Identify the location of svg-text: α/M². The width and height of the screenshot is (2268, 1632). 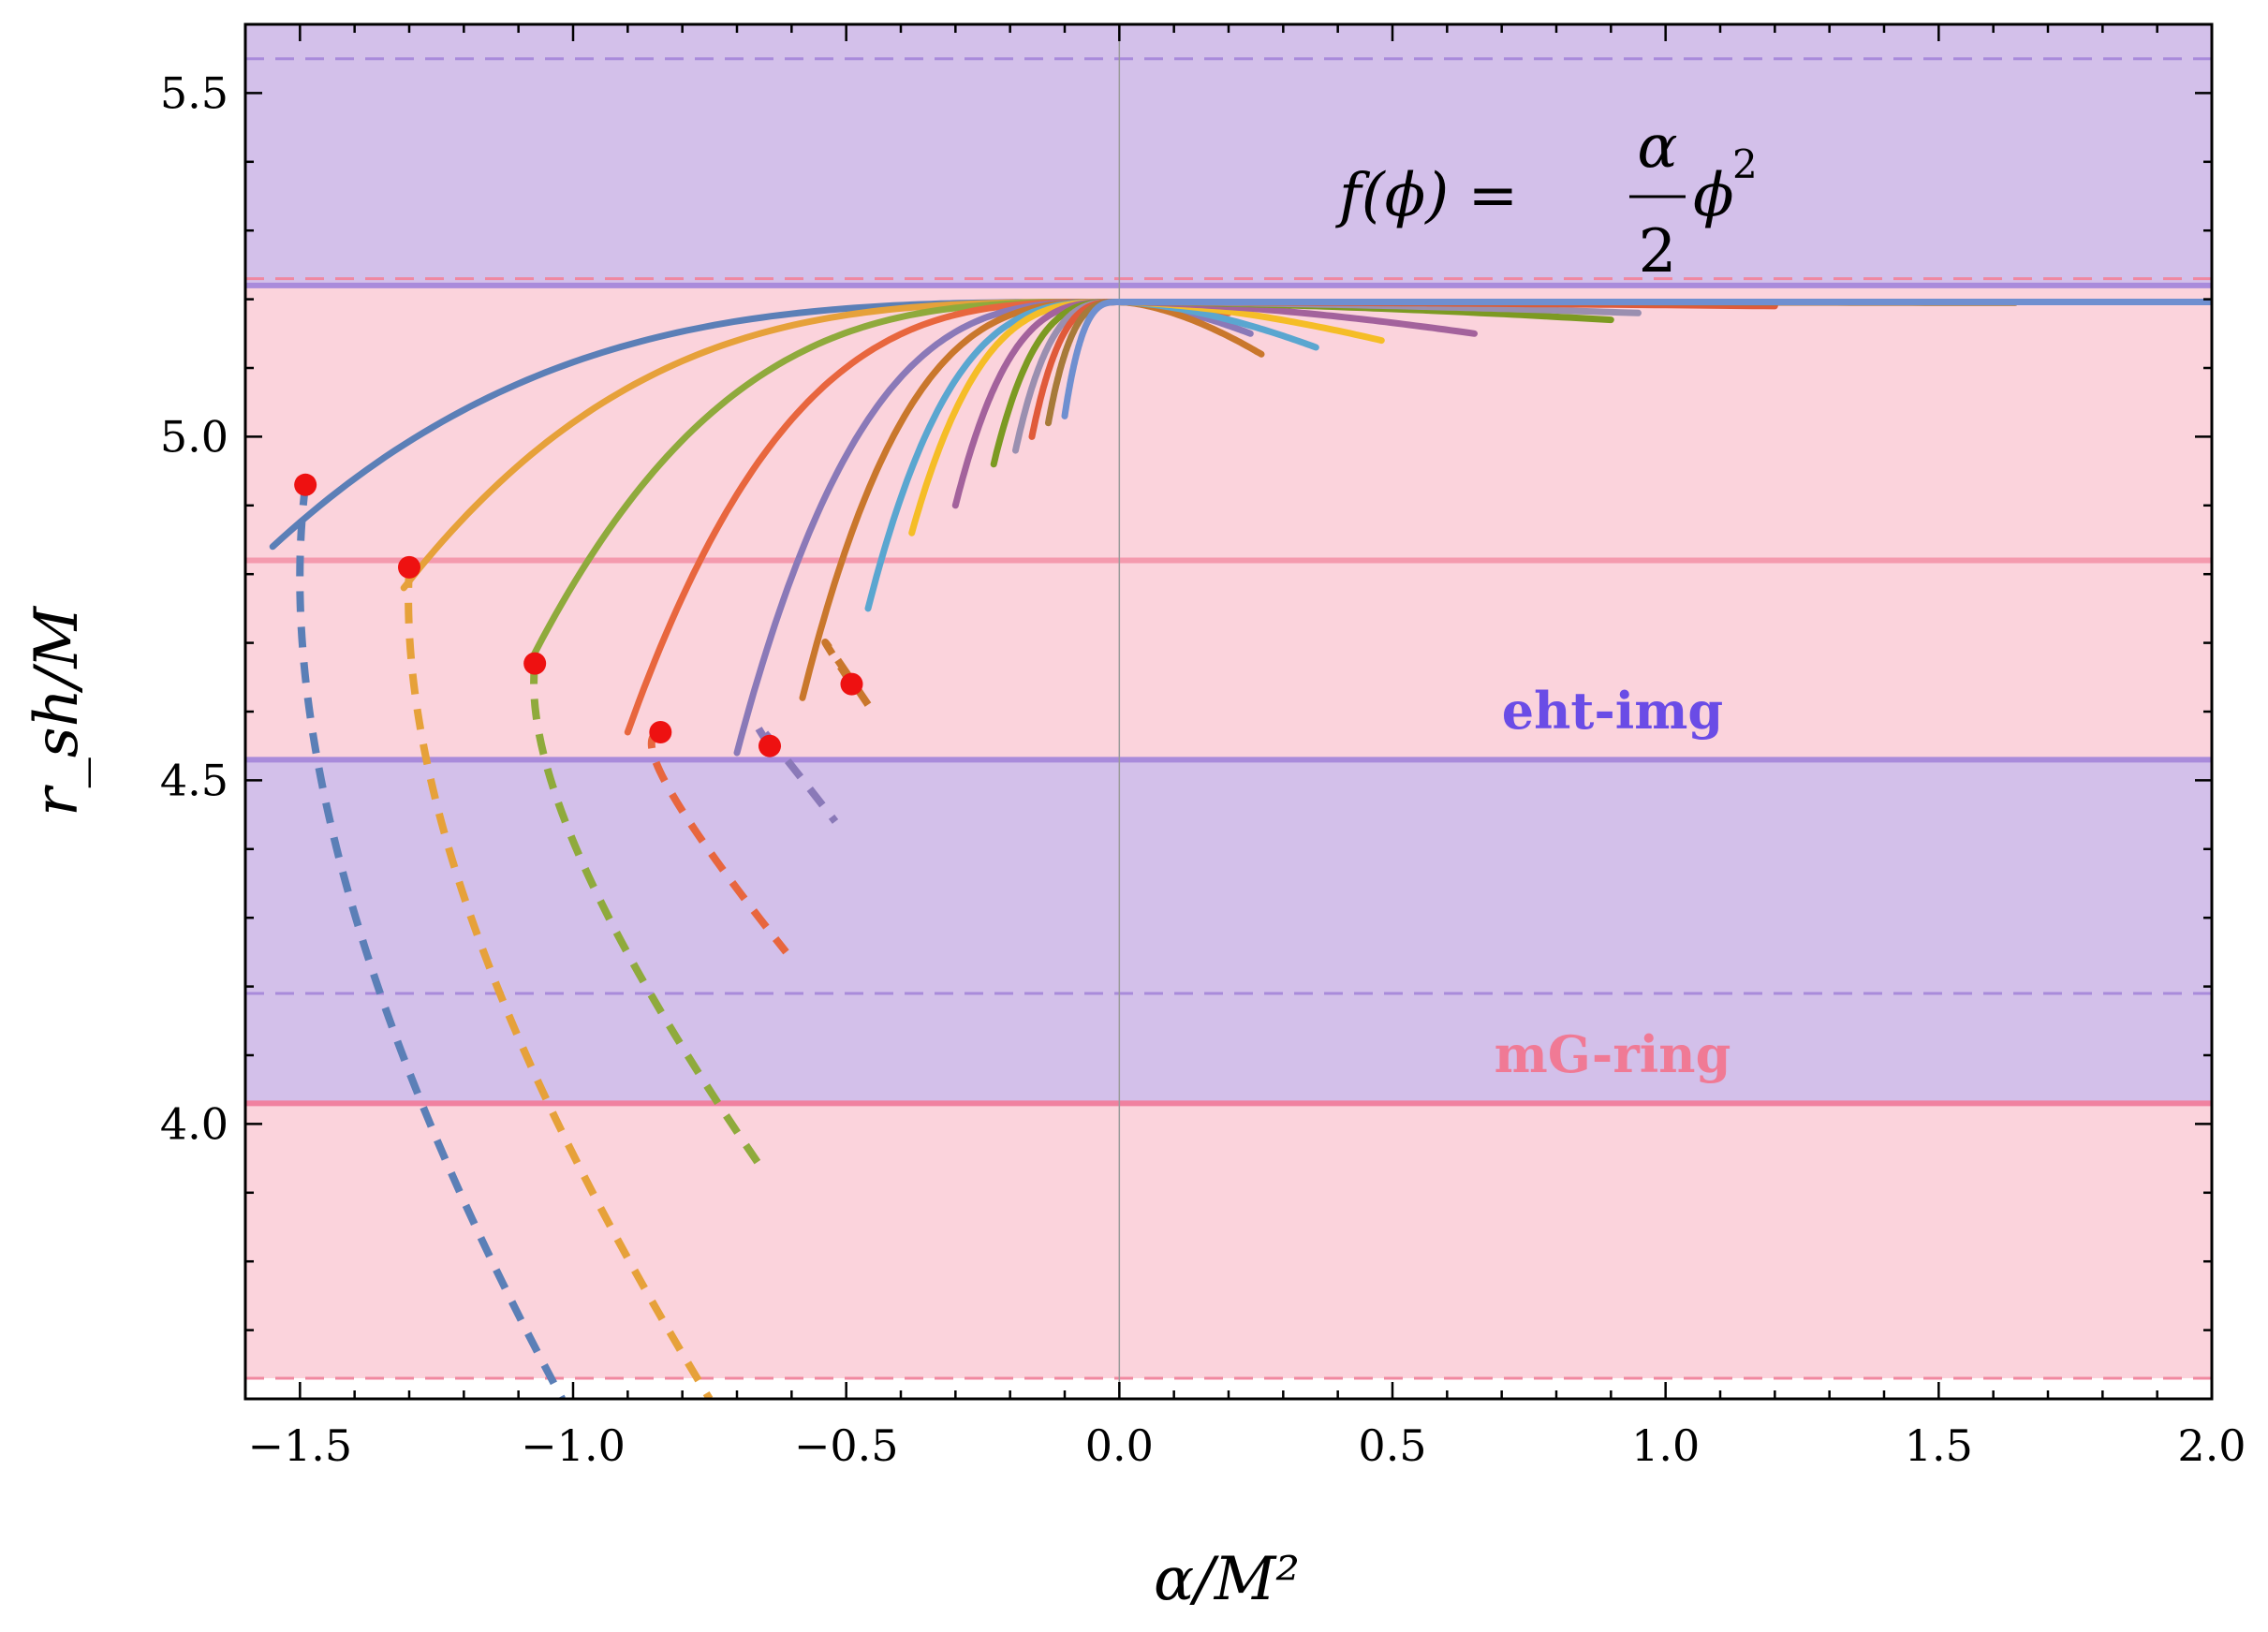
(1227, 1579).